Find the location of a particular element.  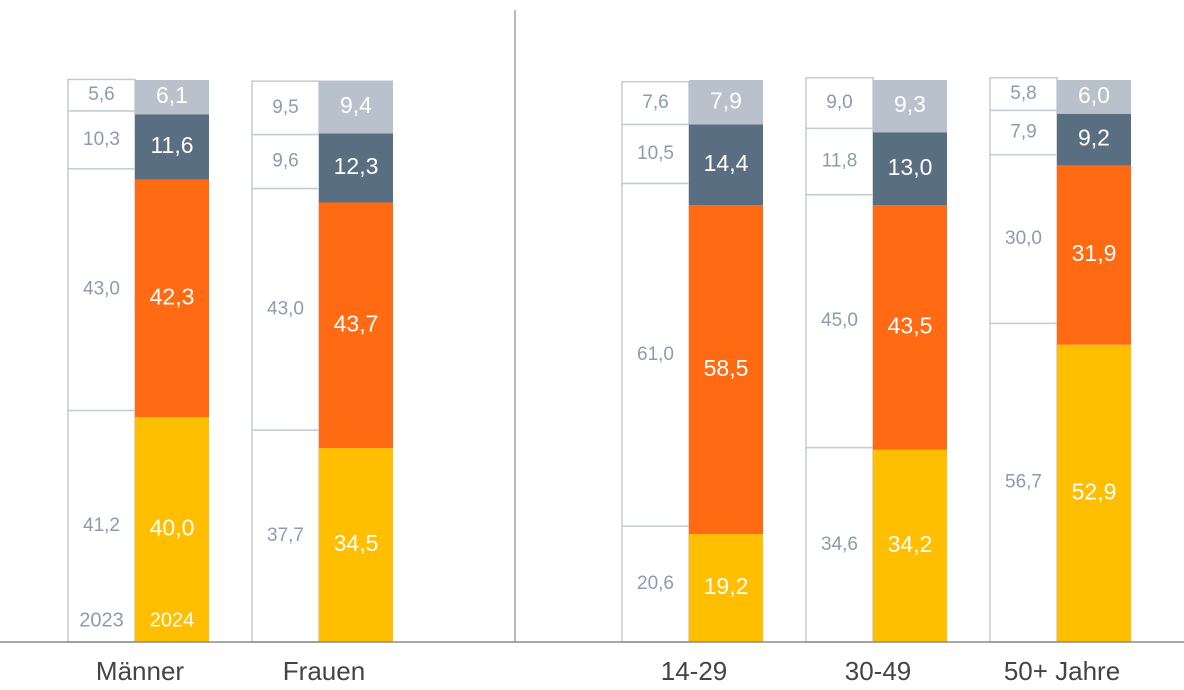

value-label: 6,0 is located at coordinates (1094, 95).